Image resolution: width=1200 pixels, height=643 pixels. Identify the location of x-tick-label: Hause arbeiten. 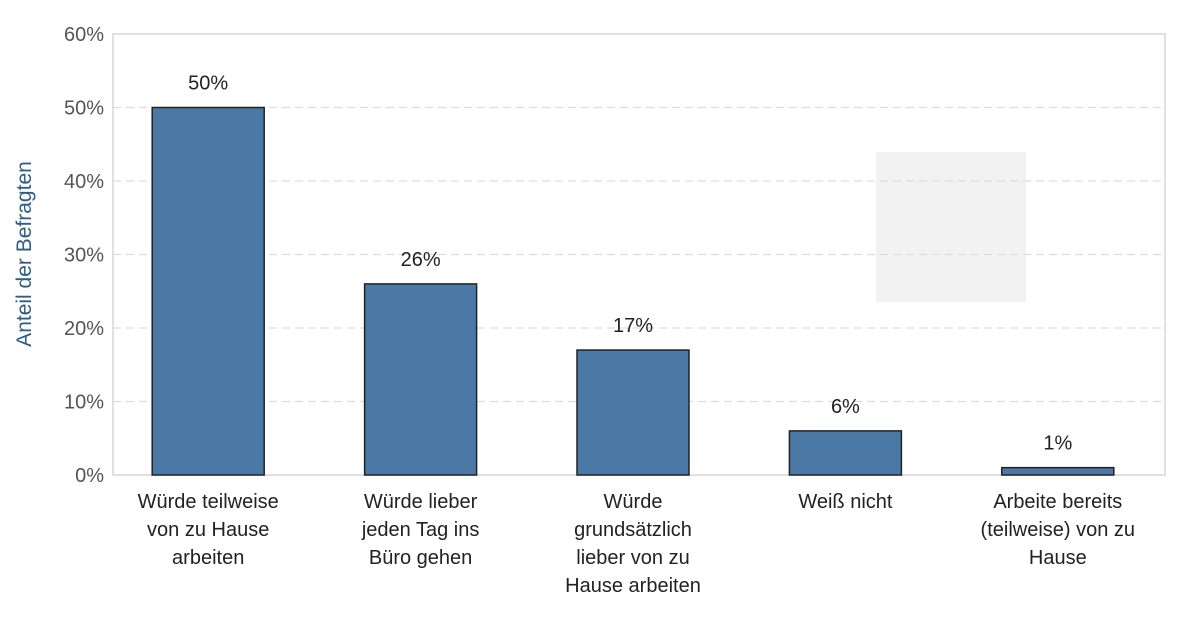
(633, 586).